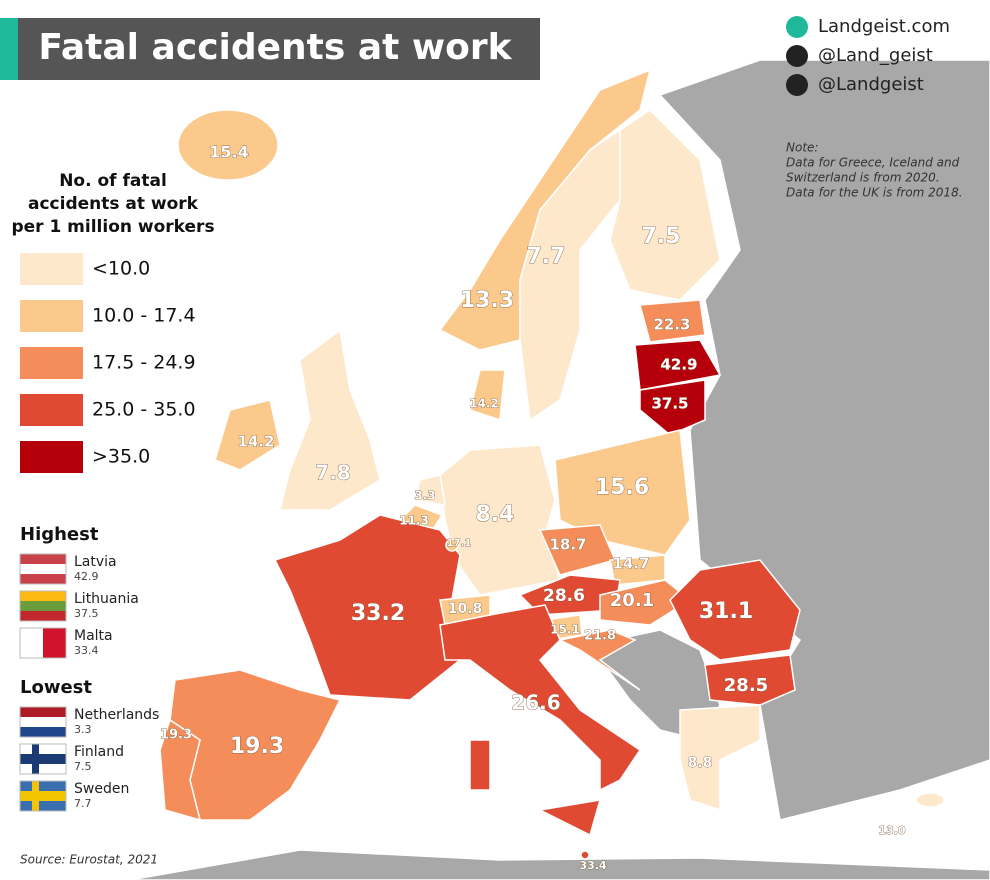 This screenshot has height=880, width=990. I want to click on map-value-label: 3.3, so click(424, 496).